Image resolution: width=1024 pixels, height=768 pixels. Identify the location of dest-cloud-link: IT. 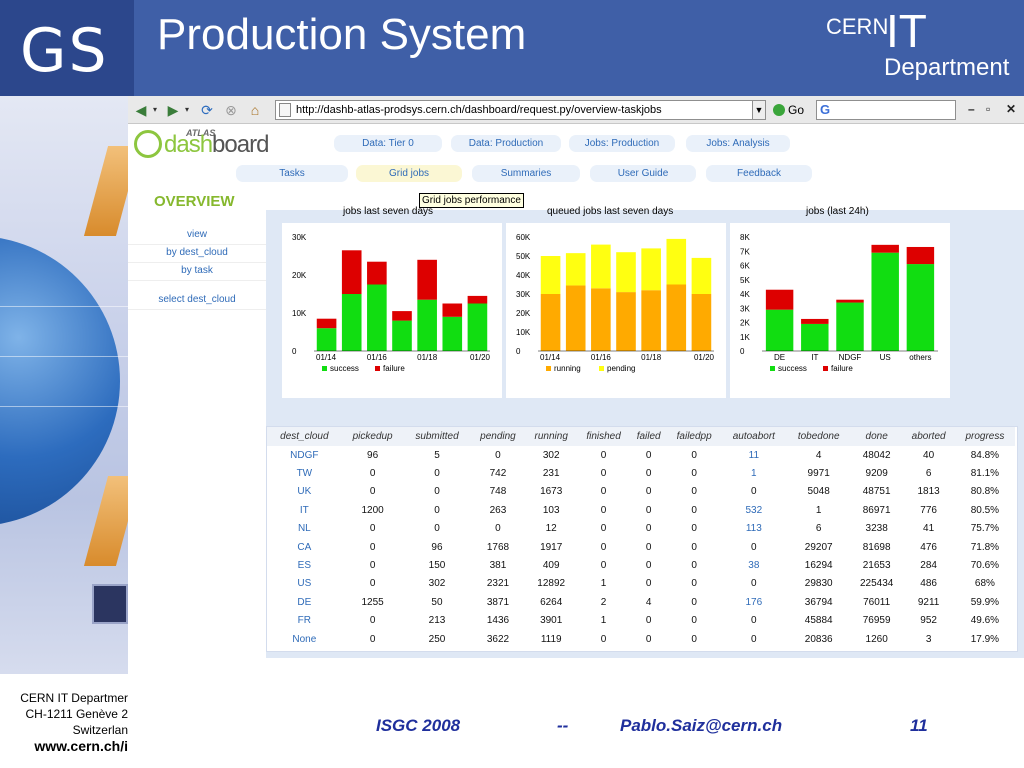
(304, 510).